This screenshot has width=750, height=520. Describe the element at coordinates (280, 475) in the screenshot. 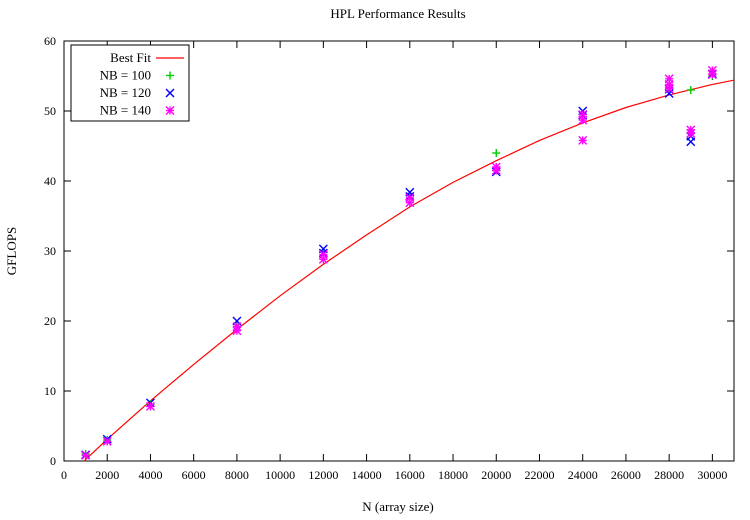

I see `x-tick-label: 10000` at that location.